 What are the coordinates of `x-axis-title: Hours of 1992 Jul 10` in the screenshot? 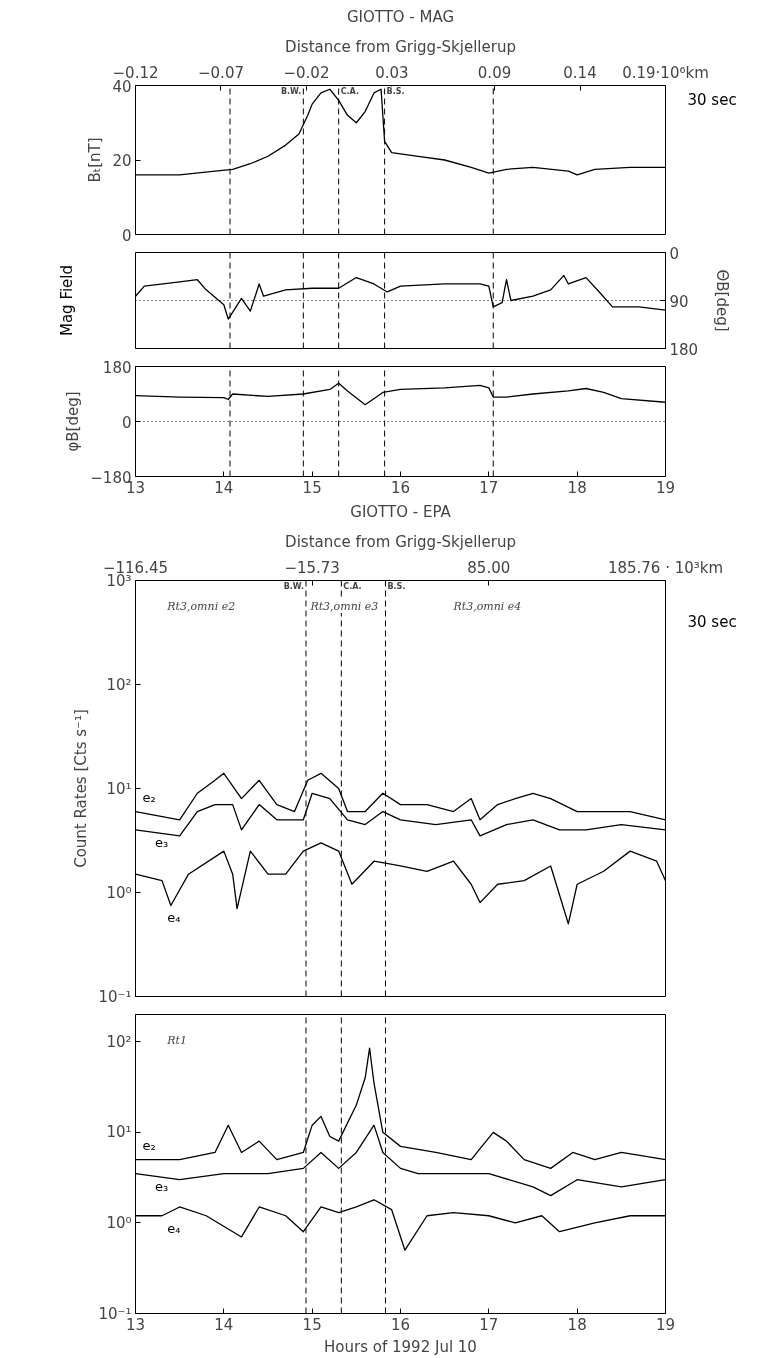 It's located at (400, 1346).